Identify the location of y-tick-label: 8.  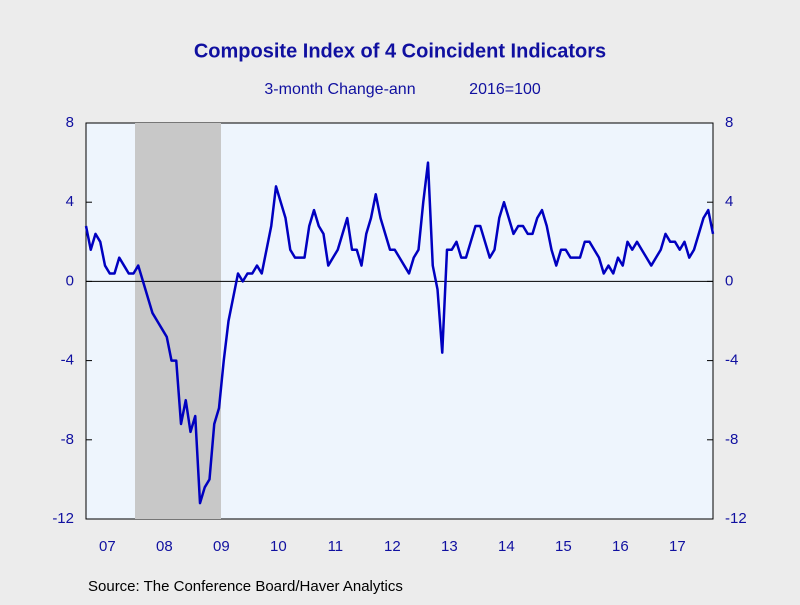
(70, 122).